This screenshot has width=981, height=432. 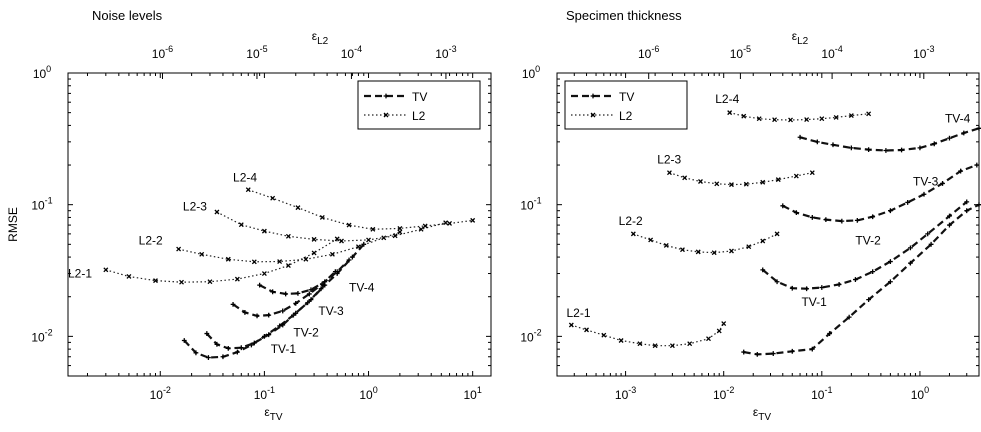 I want to click on top-x-tick-label: 10⁻⁴, so click(x=351, y=52).